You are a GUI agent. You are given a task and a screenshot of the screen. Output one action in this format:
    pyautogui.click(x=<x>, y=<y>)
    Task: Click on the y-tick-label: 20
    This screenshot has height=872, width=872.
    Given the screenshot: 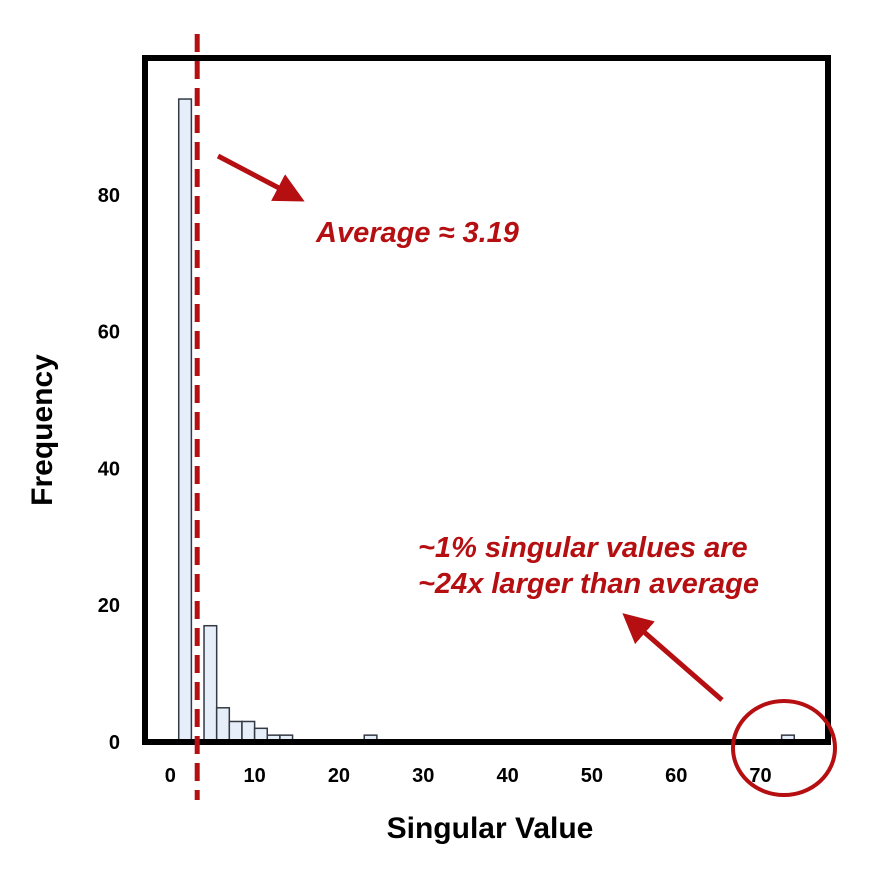 What is the action you would take?
    pyautogui.click(x=109, y=606)
    